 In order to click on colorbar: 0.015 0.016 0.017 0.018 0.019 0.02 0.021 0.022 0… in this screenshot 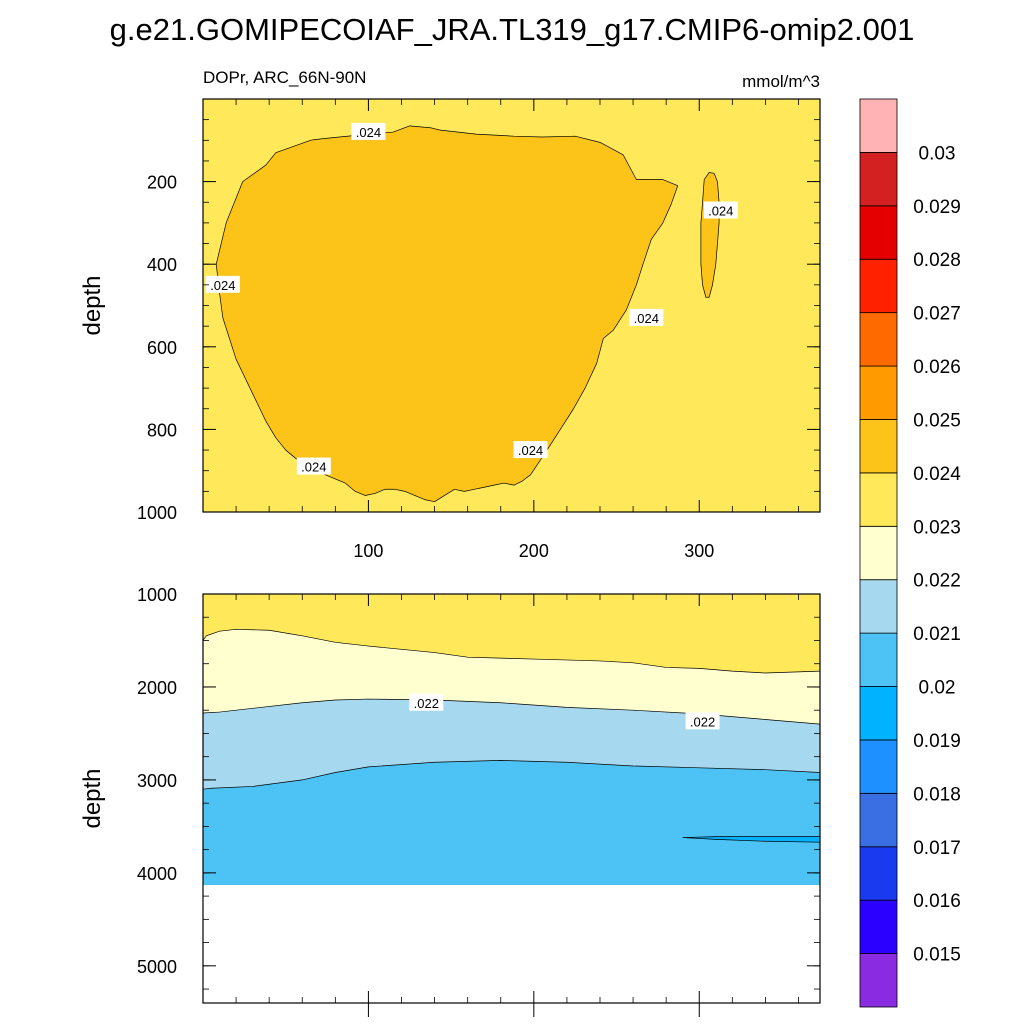, I will do `click(910, 553)`.